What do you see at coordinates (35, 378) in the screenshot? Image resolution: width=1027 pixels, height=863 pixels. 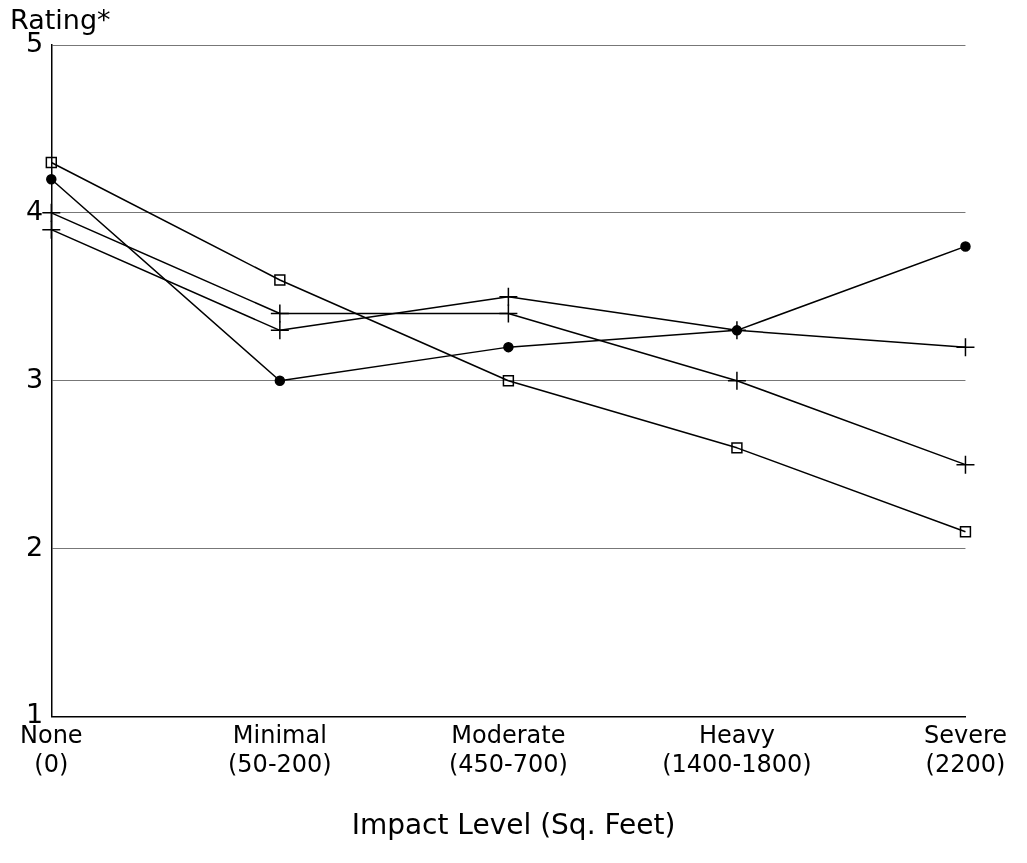 I see `y-tick-label: 3` at bounding box center [35, 378].